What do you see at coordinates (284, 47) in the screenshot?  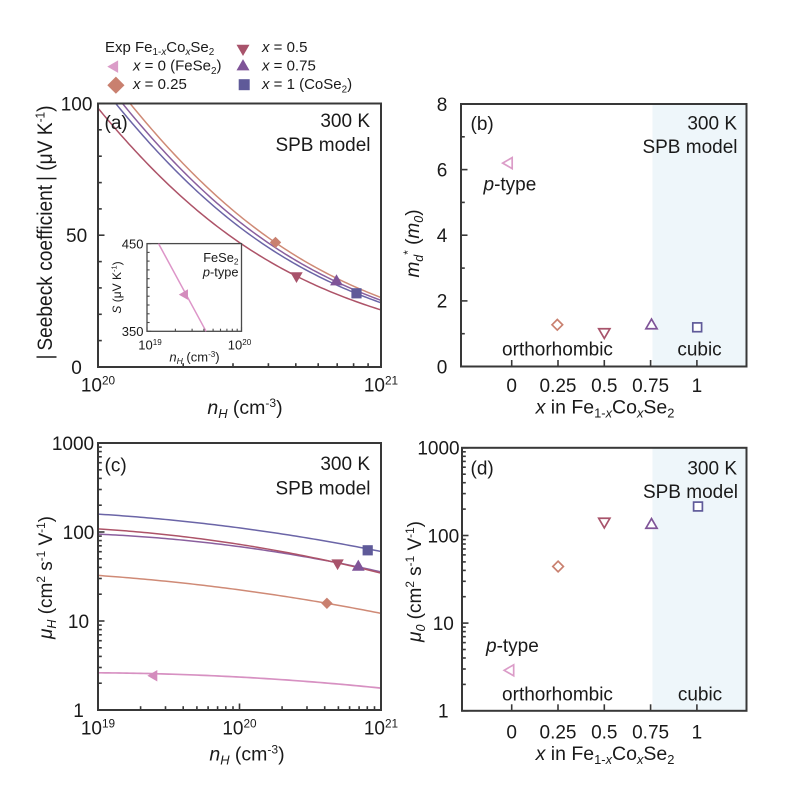 I see `svg-text: x = 0.5` at bounding box center [284, 47].